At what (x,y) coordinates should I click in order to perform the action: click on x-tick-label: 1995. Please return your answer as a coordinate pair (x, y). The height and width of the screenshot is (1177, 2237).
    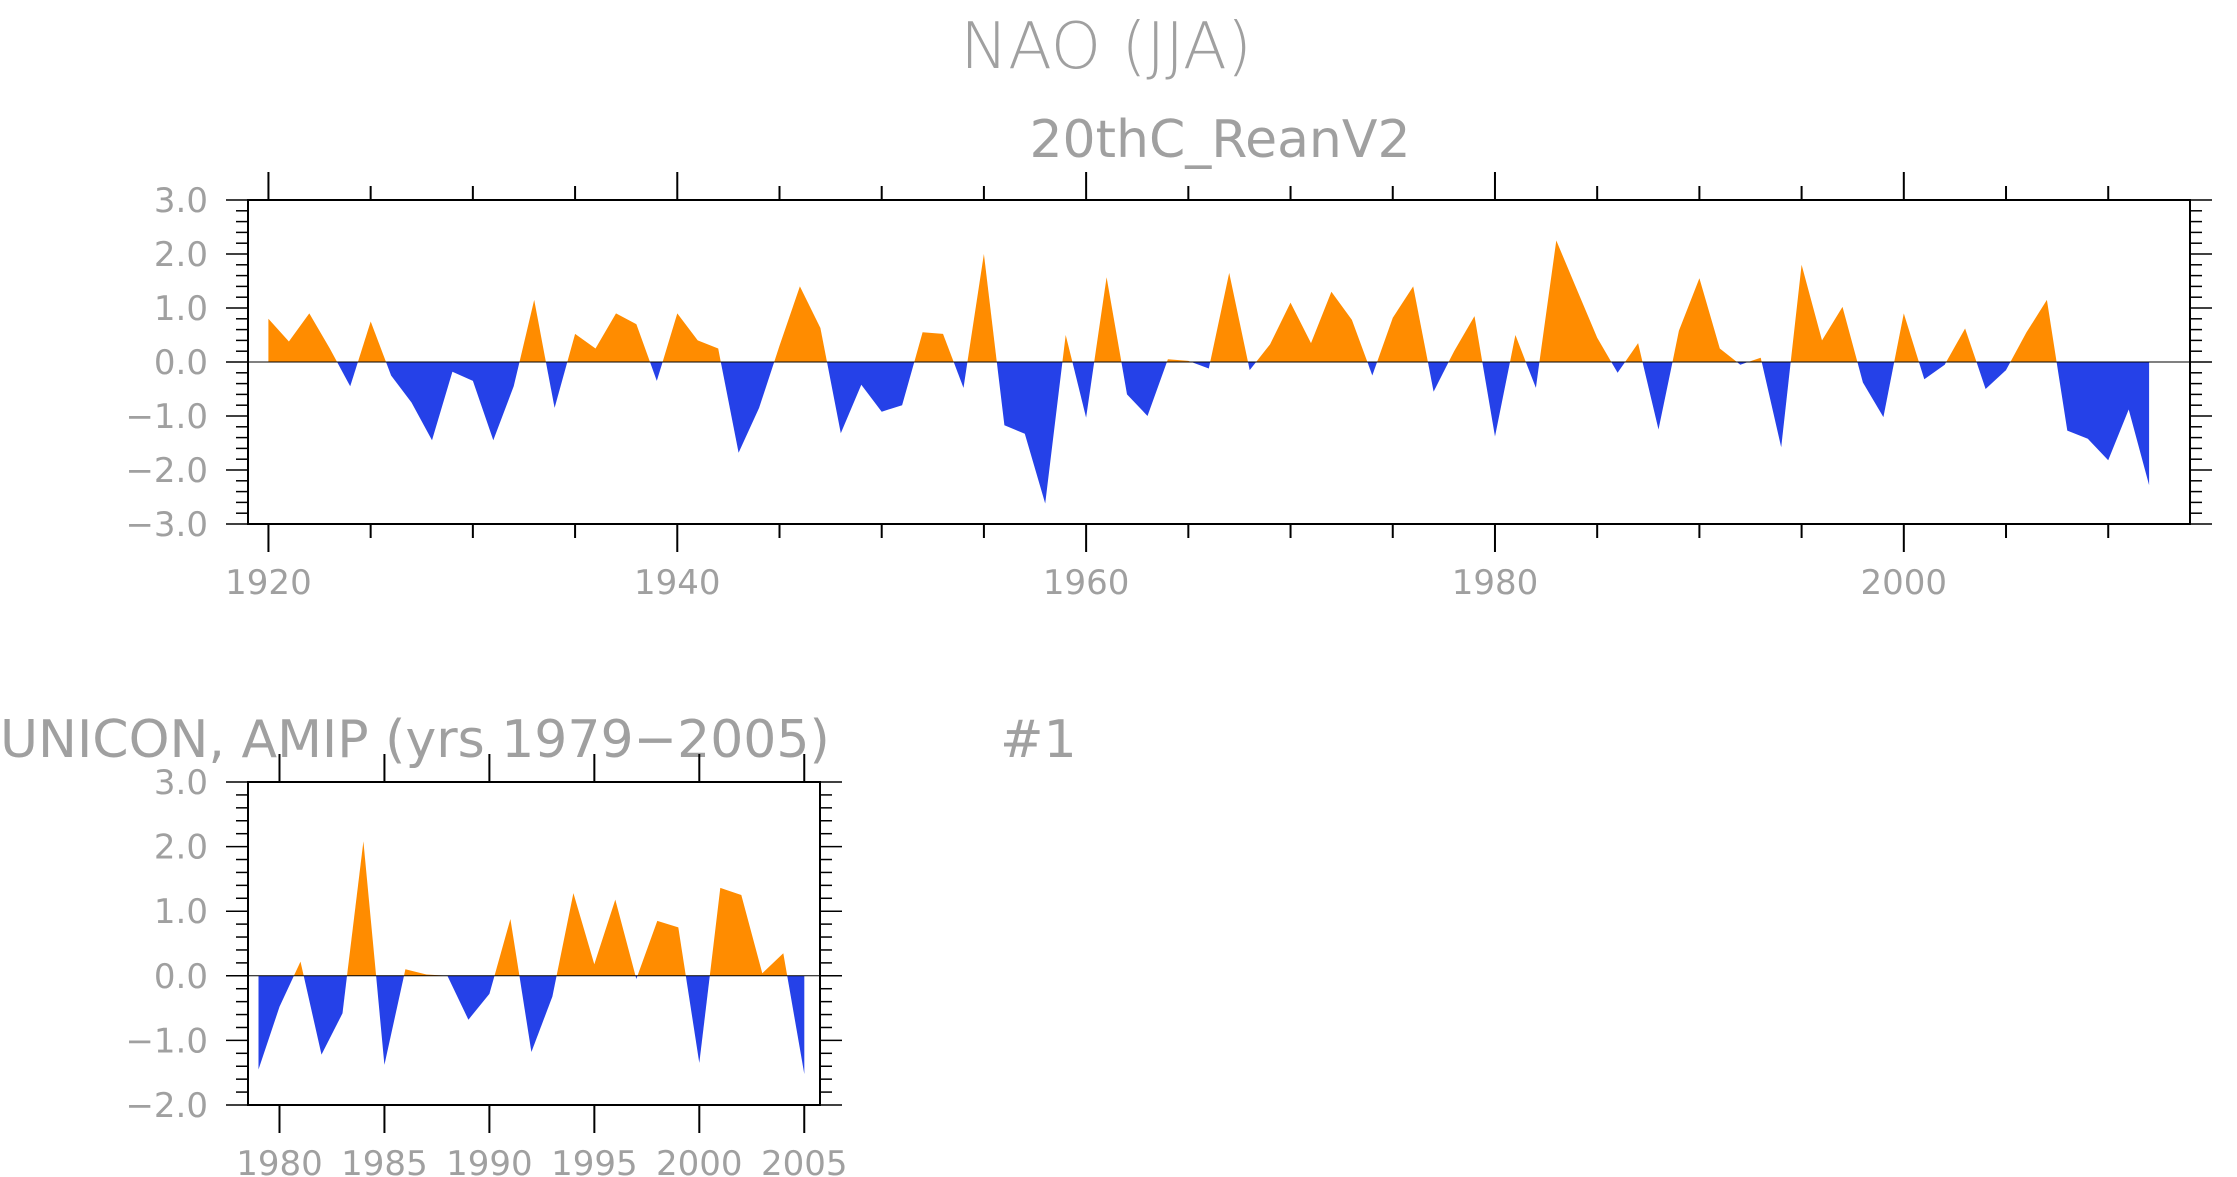
    Looking at the image, I should click on (594, 1160).